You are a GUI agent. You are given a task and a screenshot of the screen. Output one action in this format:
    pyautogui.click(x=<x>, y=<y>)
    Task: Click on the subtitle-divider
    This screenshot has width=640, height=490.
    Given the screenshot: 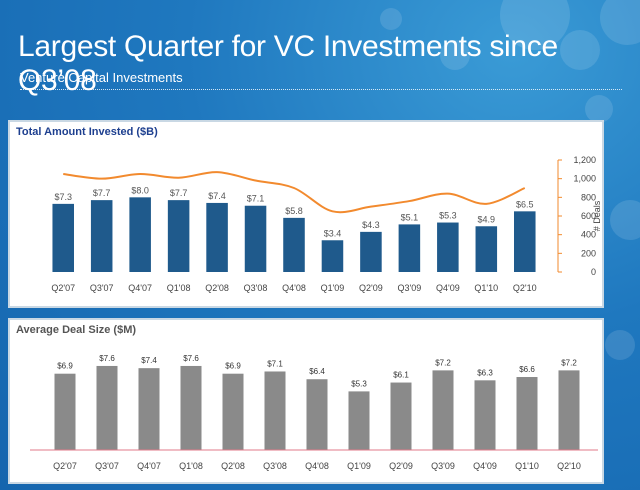 What is the action you would take?
    pyautogui.click(x=321, y=89)
    